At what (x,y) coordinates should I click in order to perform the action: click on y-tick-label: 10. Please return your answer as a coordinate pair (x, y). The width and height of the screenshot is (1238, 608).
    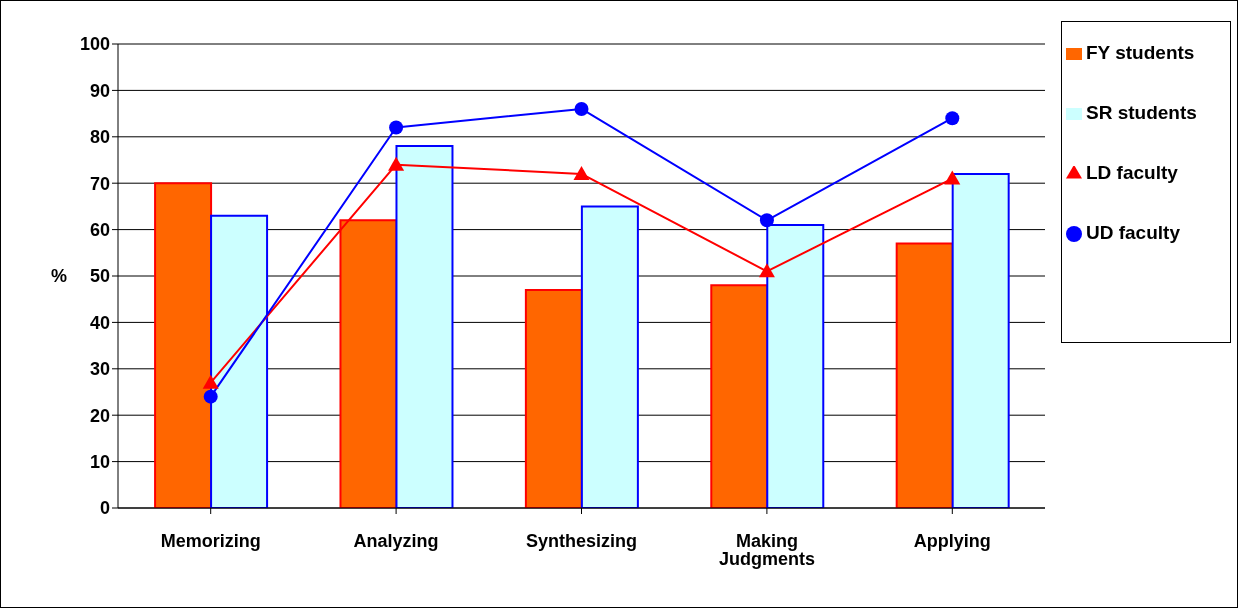
    Looking at the image, I should click on (99, 461).